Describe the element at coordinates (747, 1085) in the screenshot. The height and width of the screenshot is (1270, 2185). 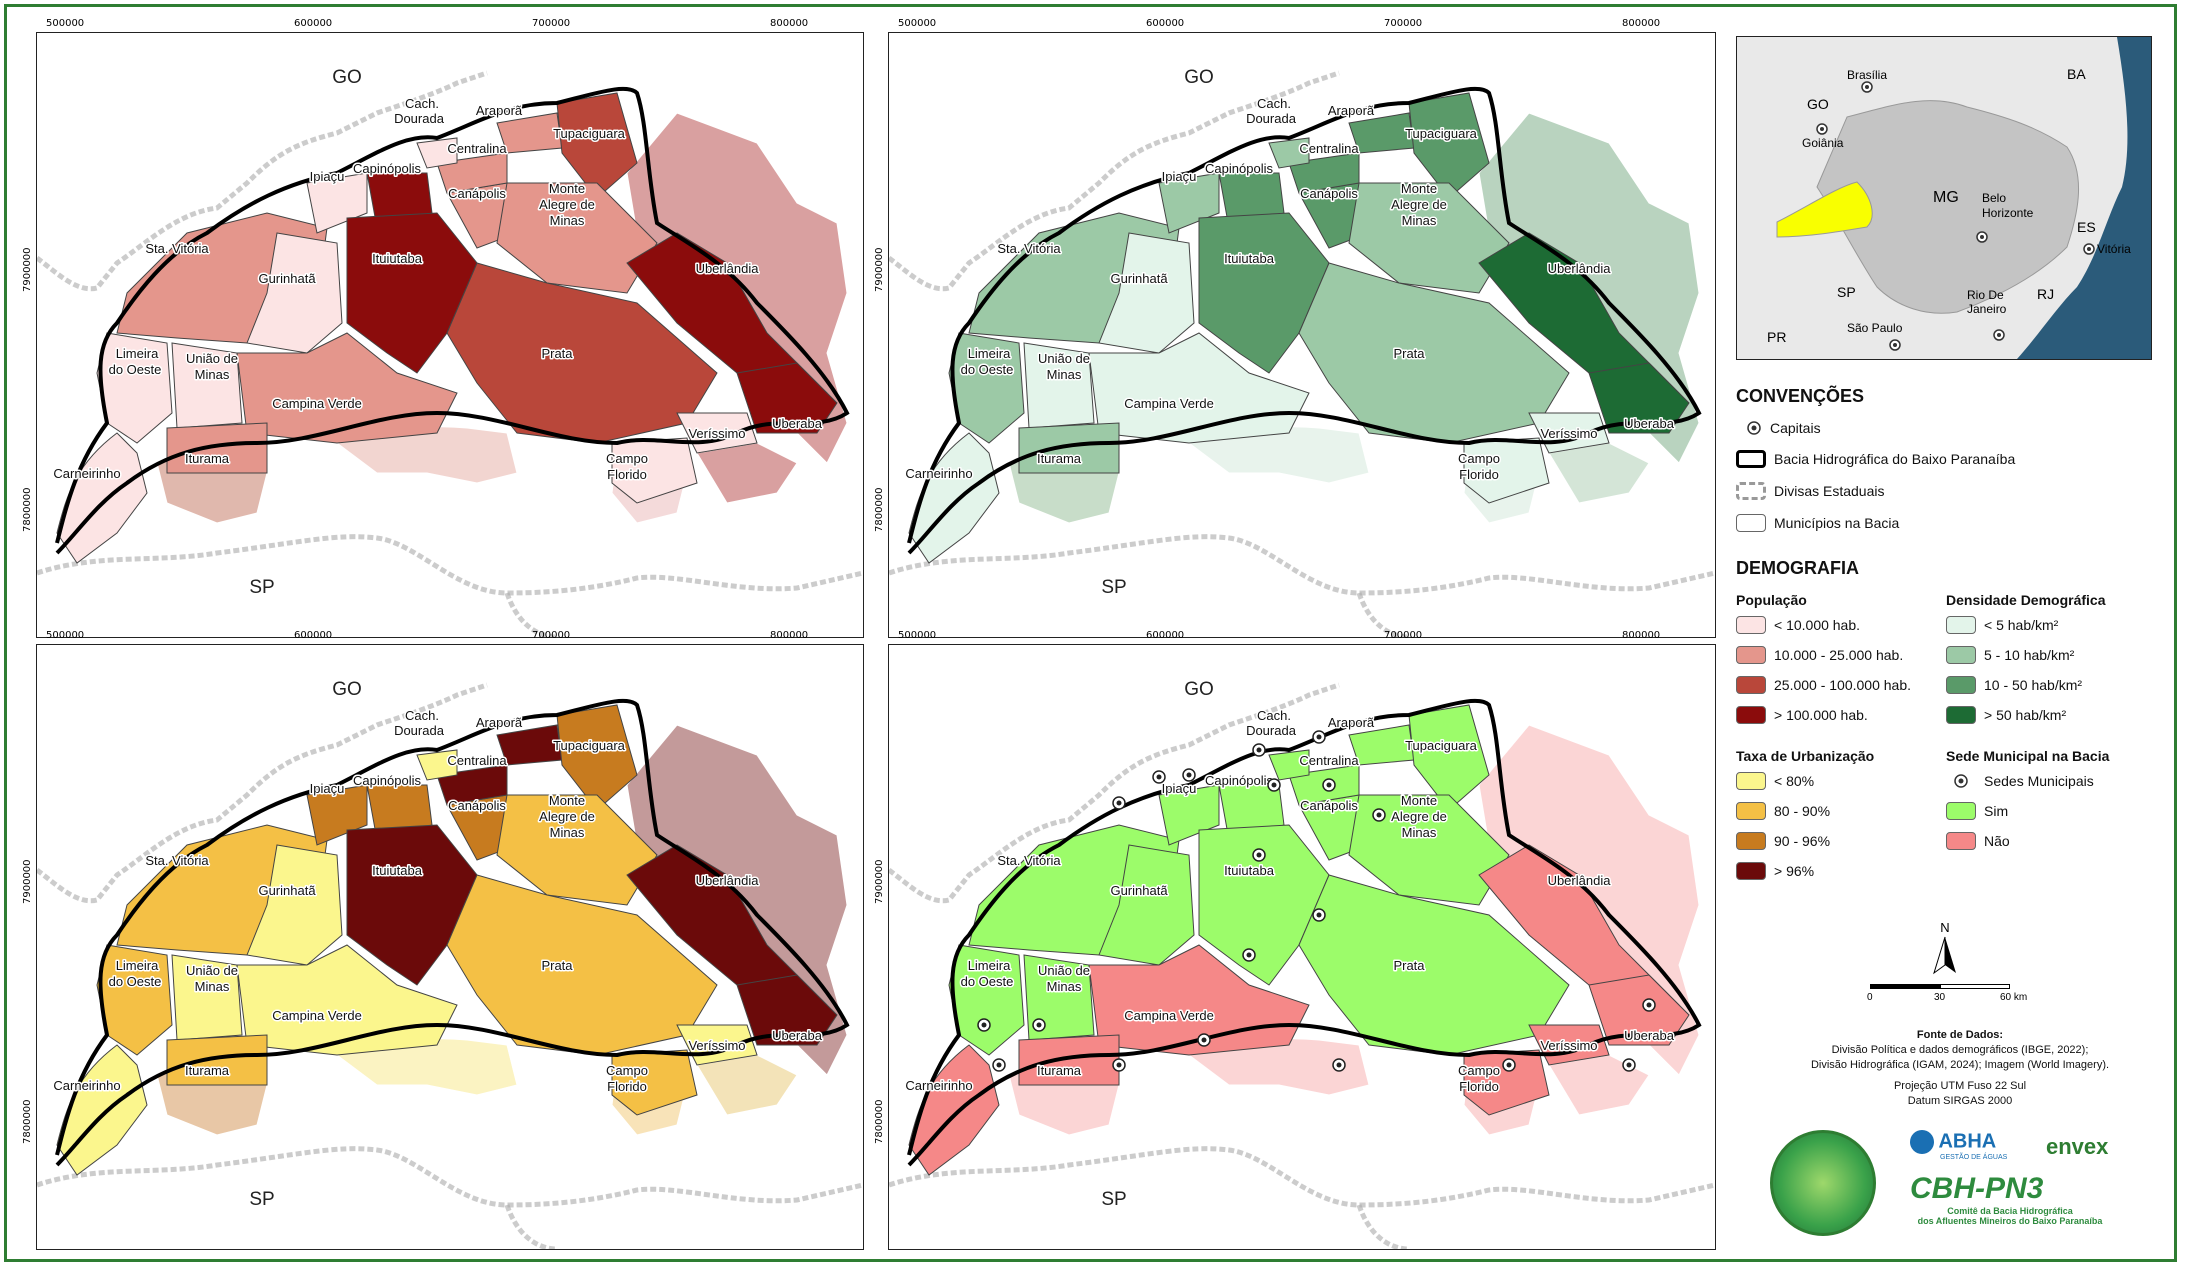
I see `outside-municipality` at that location.